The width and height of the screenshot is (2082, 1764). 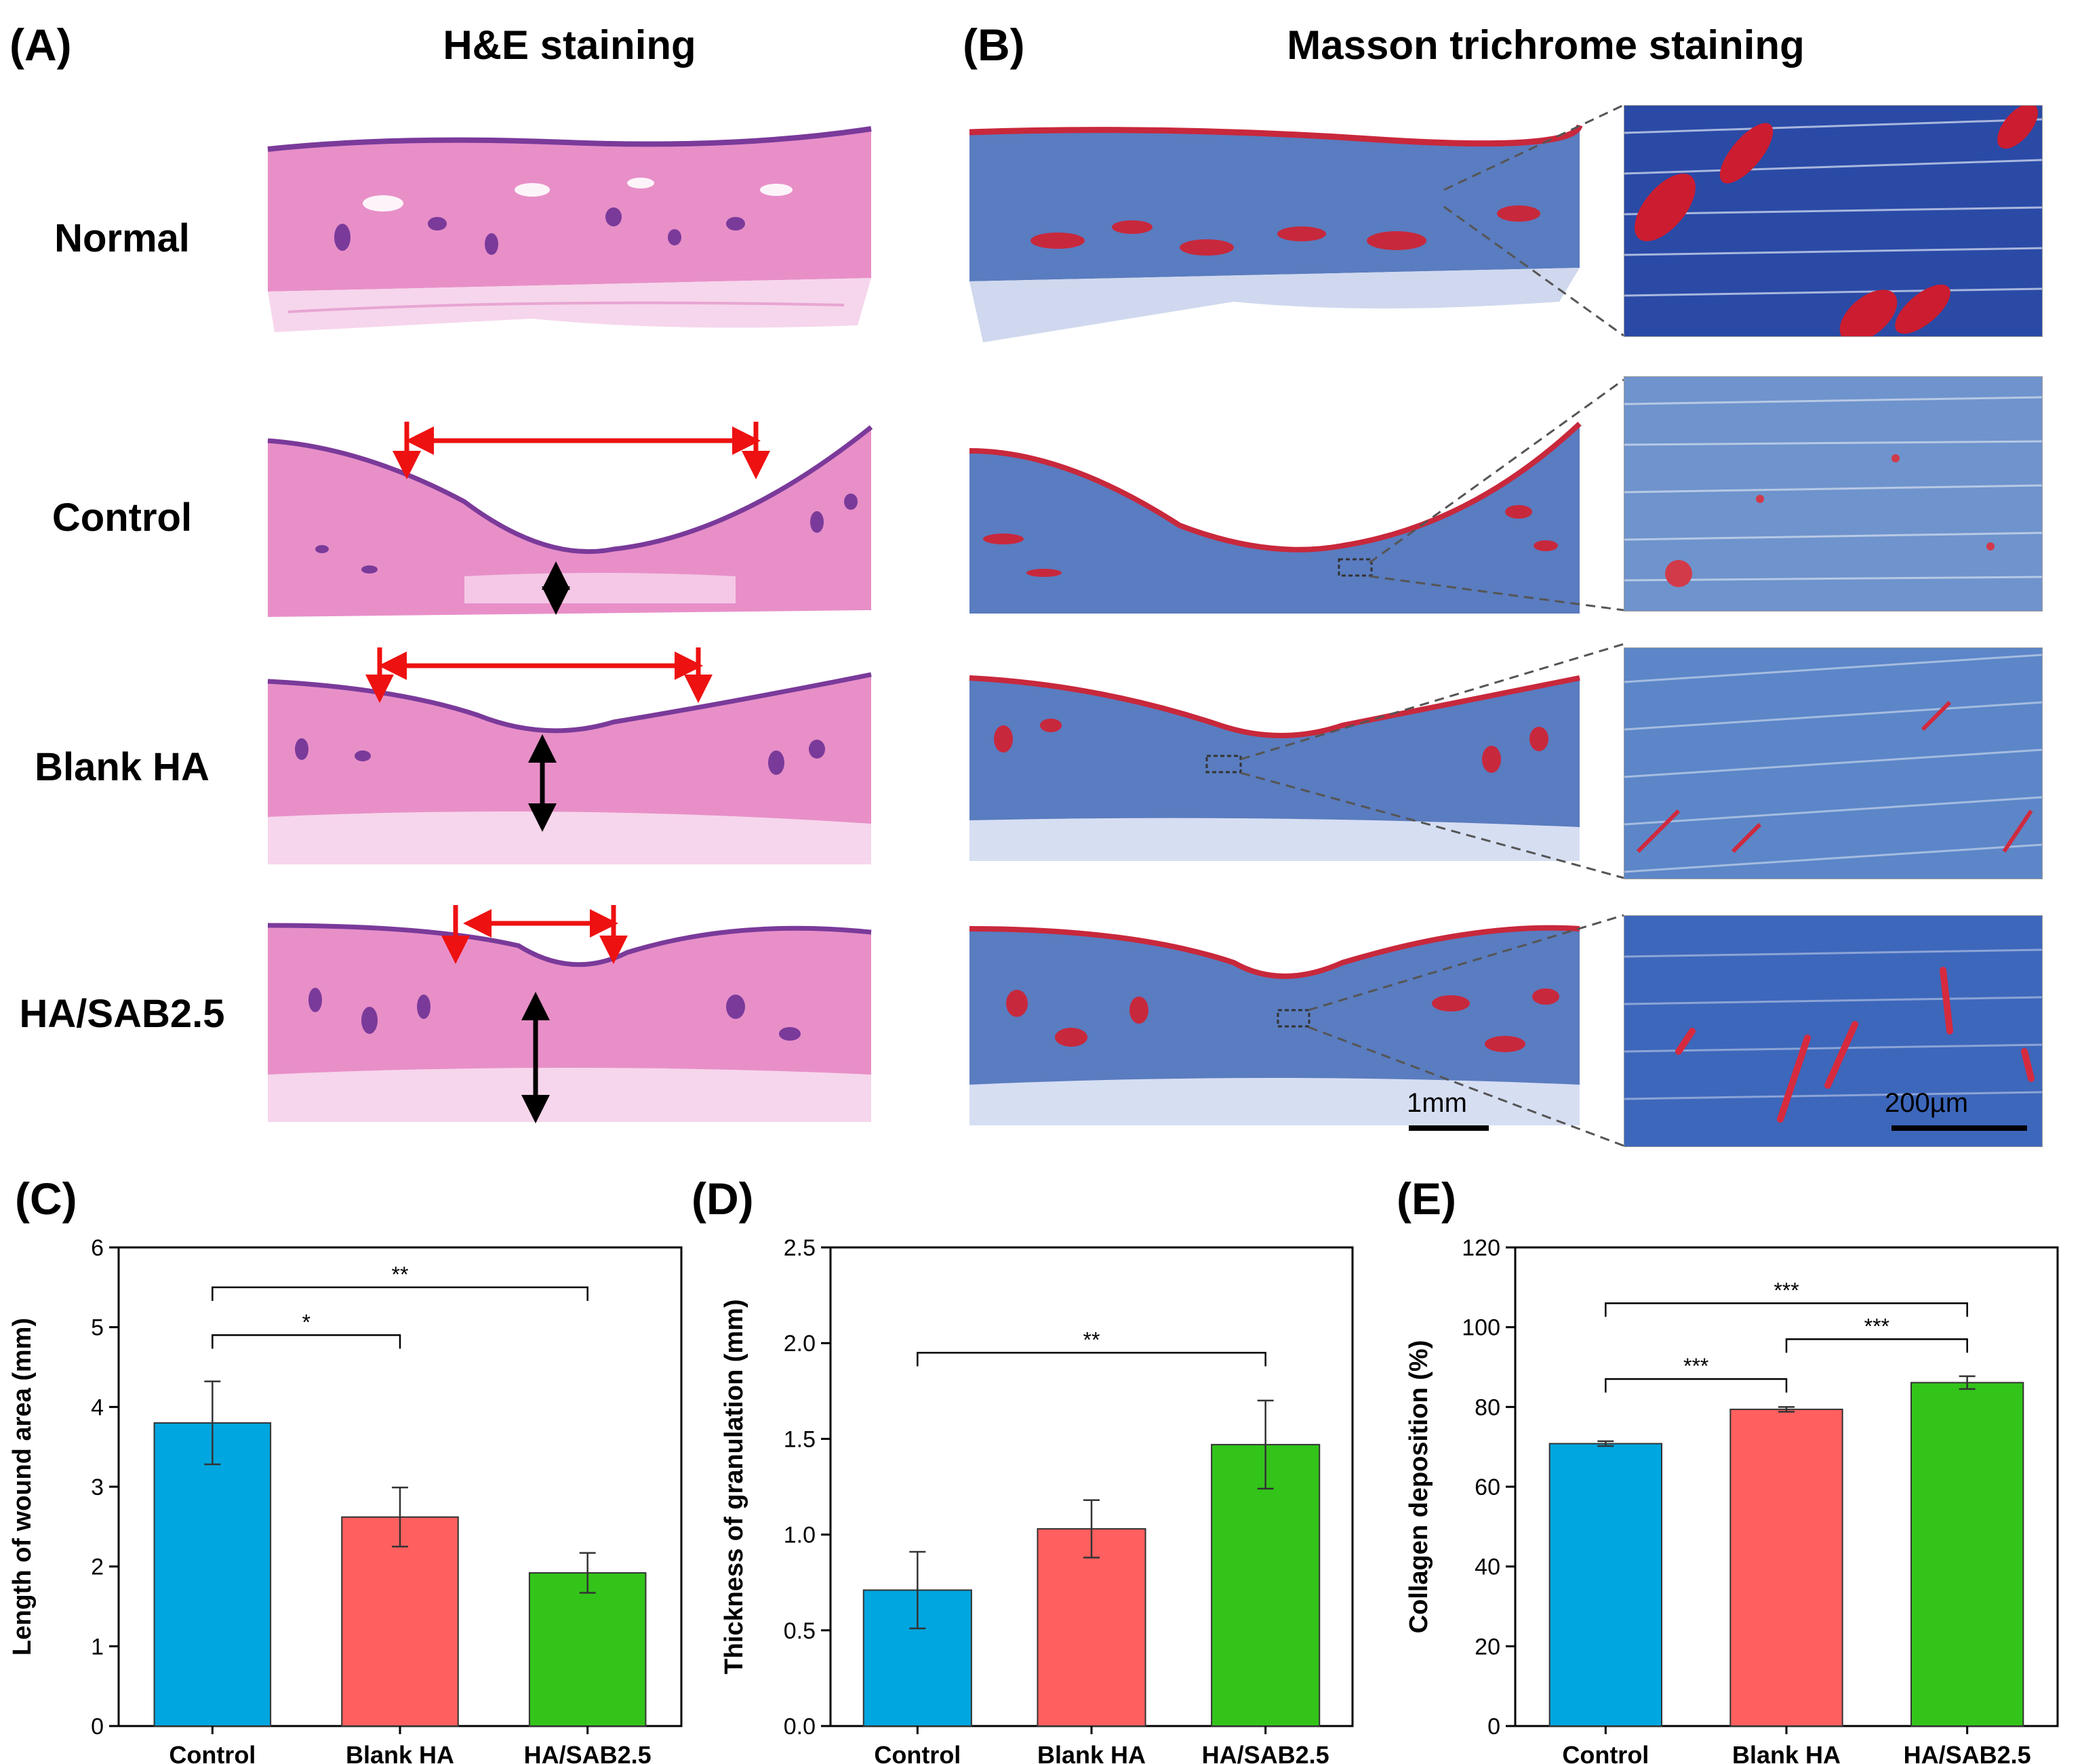 I want to click on y-tick-label: 2.0, so click(x=800, y=1344).